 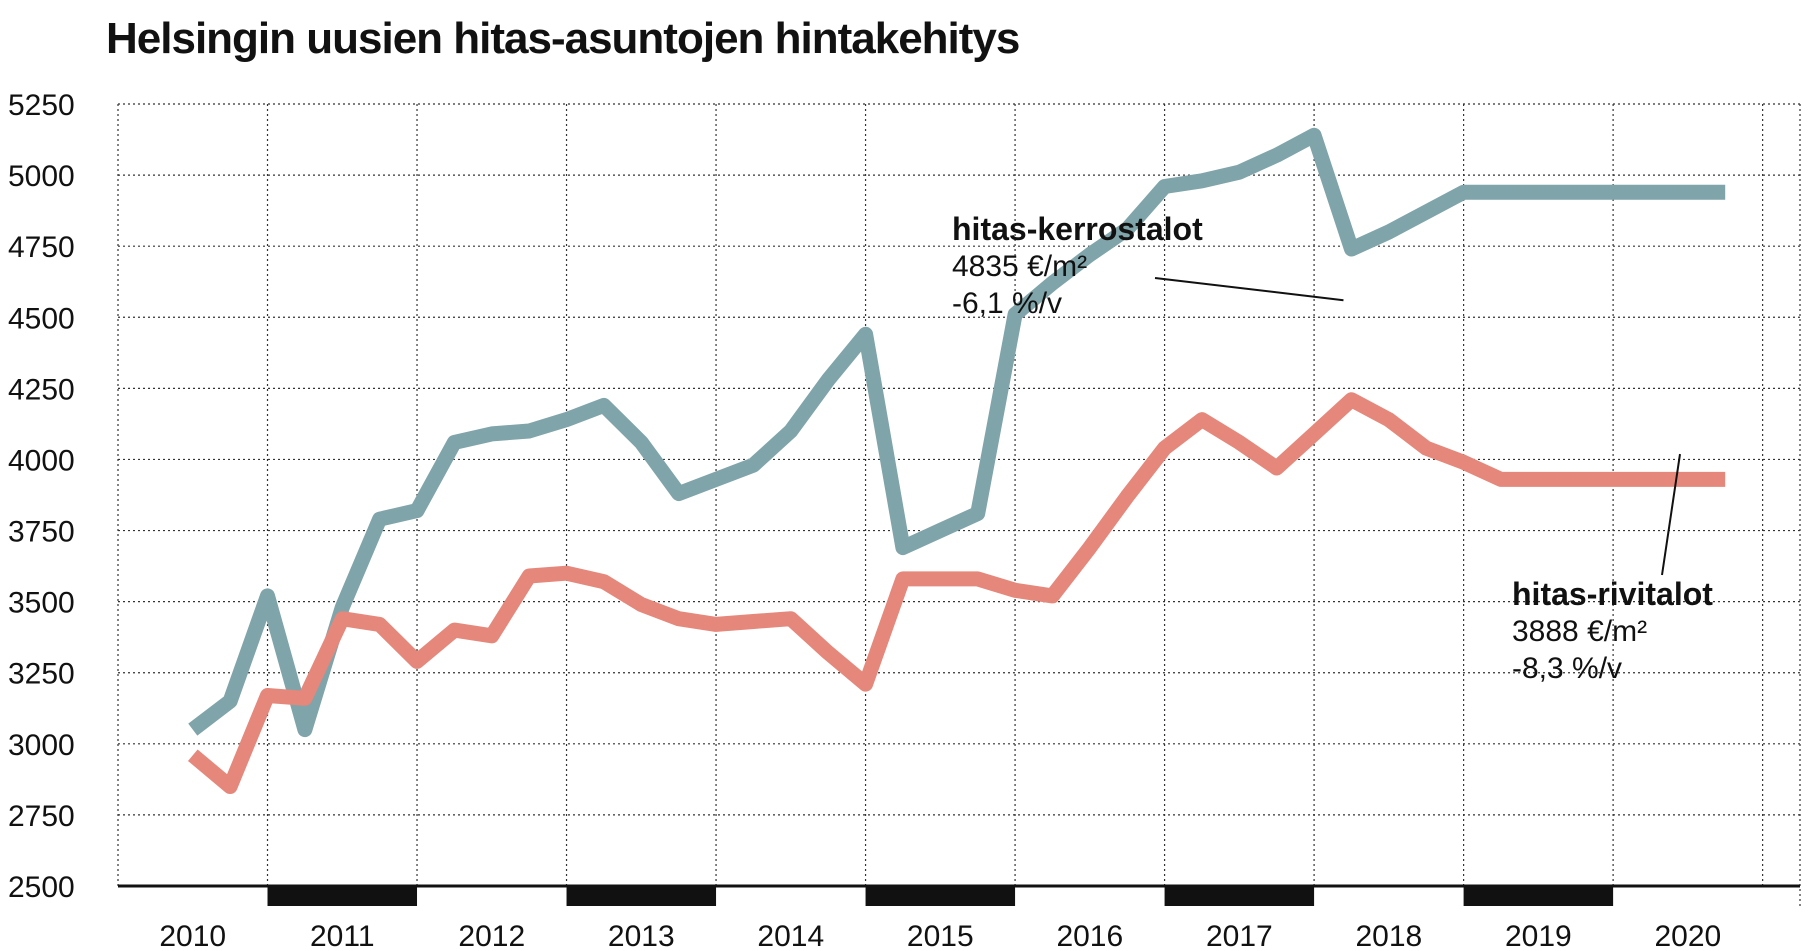 I want to click on kerrostalot-leader-line, so click(x=1249, y=289).